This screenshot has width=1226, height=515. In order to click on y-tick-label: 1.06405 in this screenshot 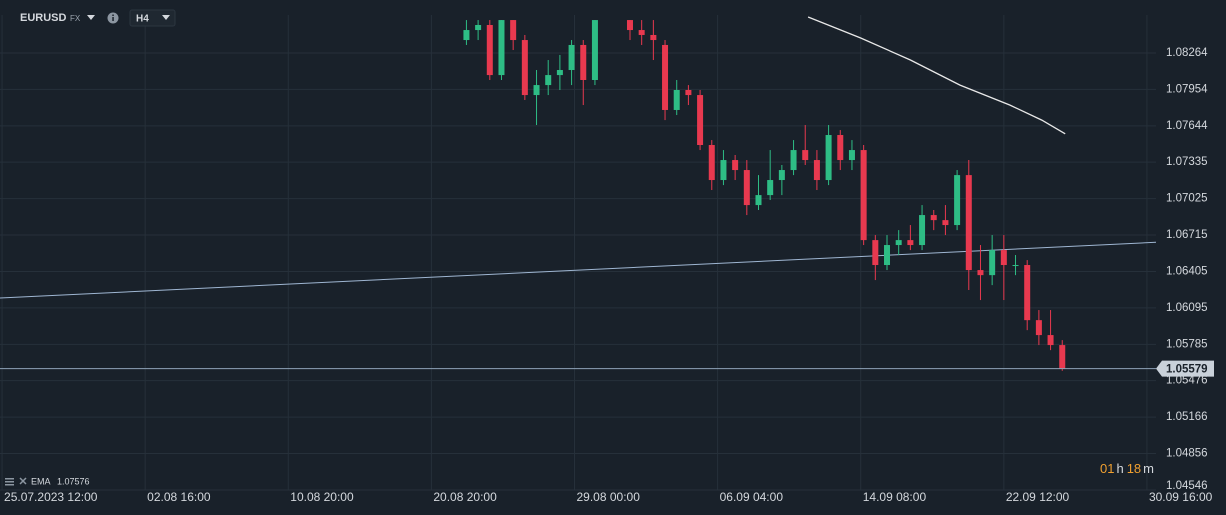, I will do `click(1187, 272)`.